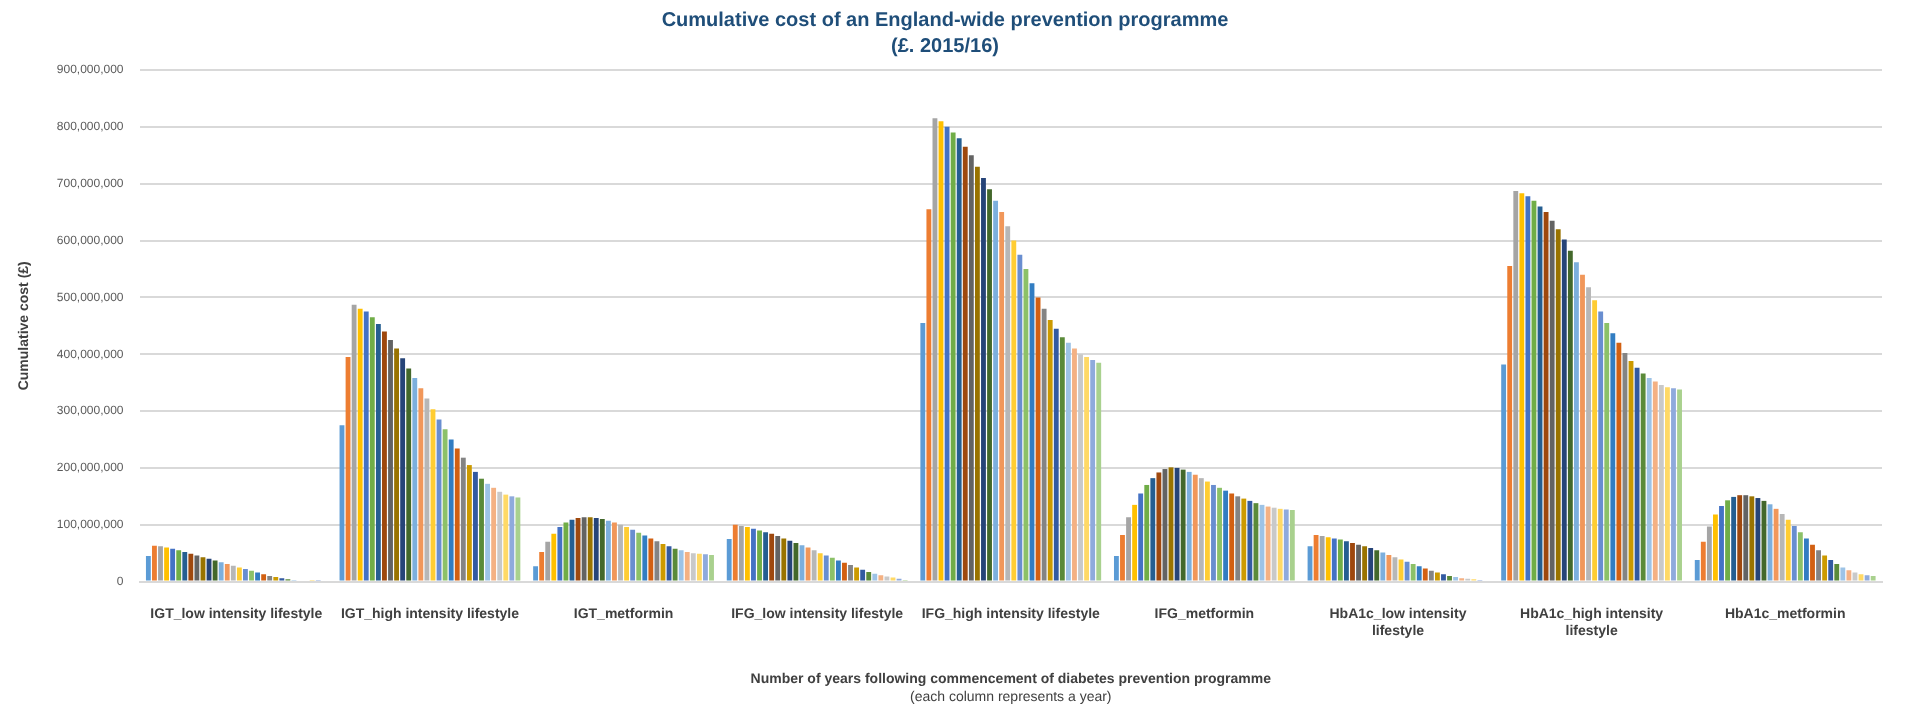 The height and width of the screenshot is (712, 1922). What do you see at coordinates (945, 46) in the screenshot?
I see `chart-subtitle: (£. 2015/16)` at bounding box center [945, 46].